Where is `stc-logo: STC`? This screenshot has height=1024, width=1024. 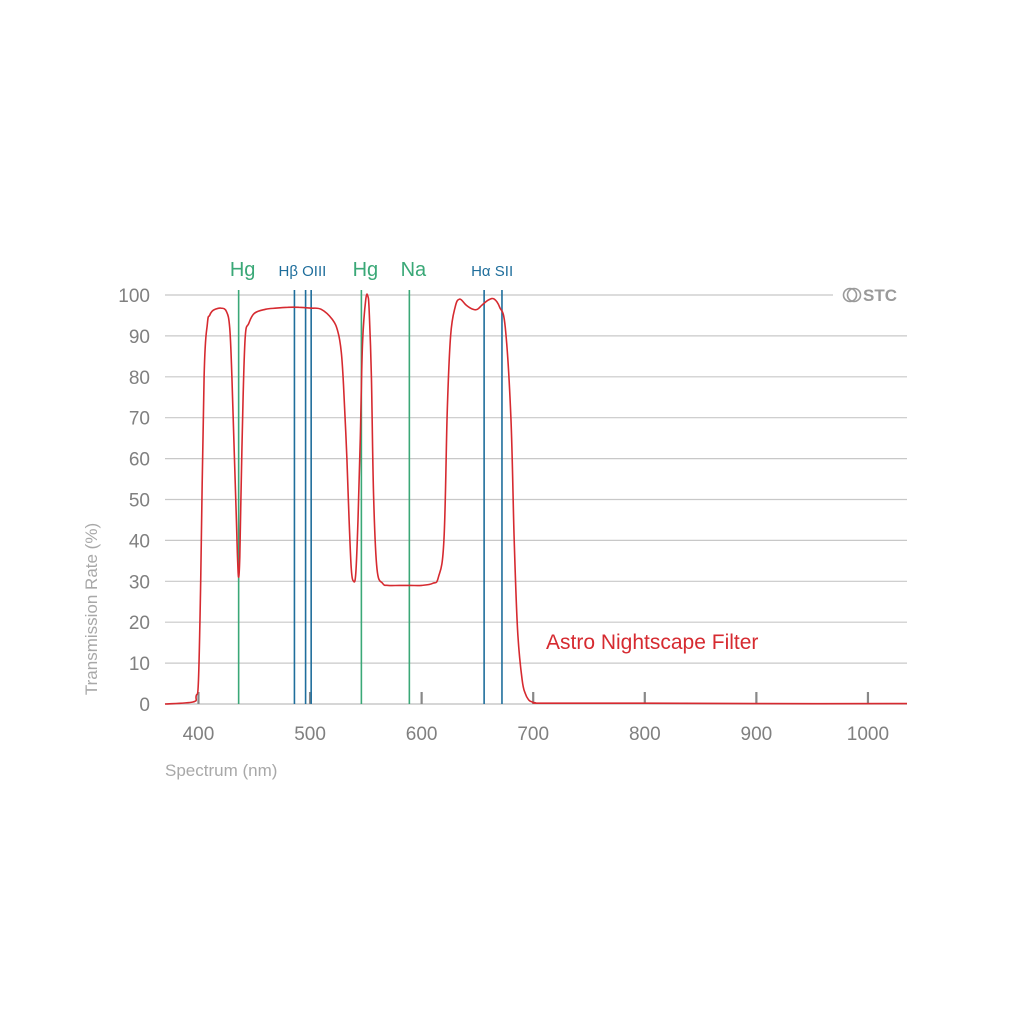
stc-logo: STC is located at coordinates (869, 295).